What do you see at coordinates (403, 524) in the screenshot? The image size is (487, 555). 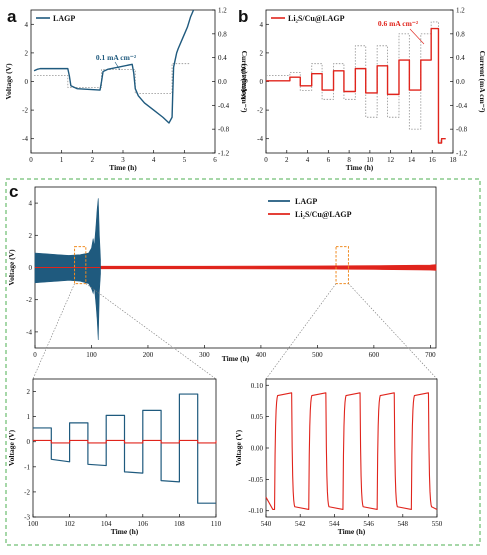 I see `x-tick-label: 548` at bounding box center [403, 524].